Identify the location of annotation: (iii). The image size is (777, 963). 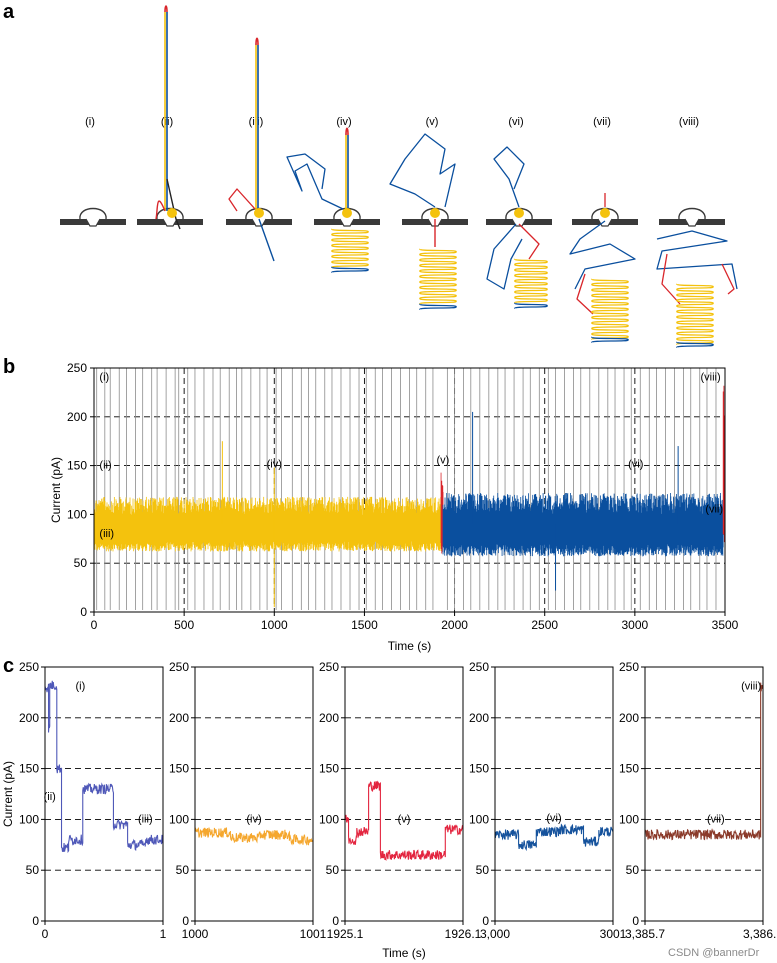
(145, 819).